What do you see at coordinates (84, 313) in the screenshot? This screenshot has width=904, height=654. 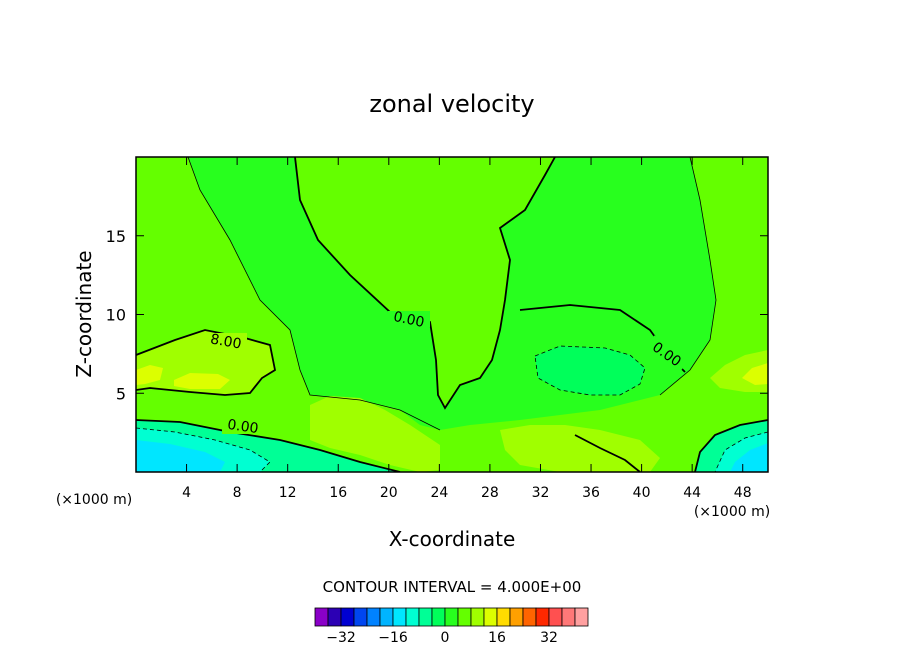 I see `y-axis-label: Z-coordinate` at bounding box center [84, 313].